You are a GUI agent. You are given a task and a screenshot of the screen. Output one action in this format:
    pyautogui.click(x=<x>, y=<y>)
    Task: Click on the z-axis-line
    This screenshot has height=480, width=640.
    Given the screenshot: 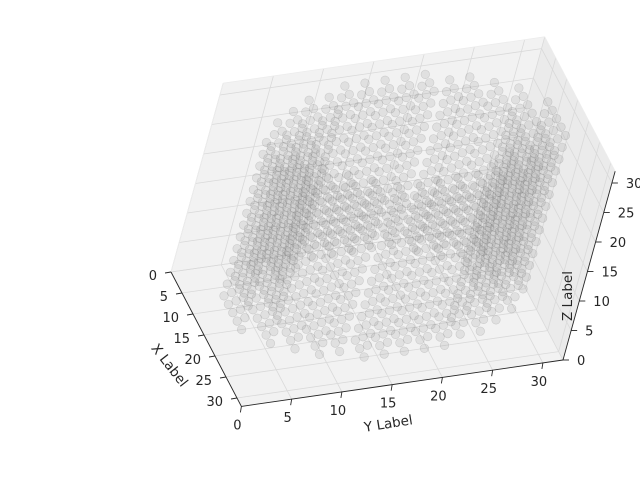 What is the action you would take?
    pyautogui.click(x=589, y=266)
    